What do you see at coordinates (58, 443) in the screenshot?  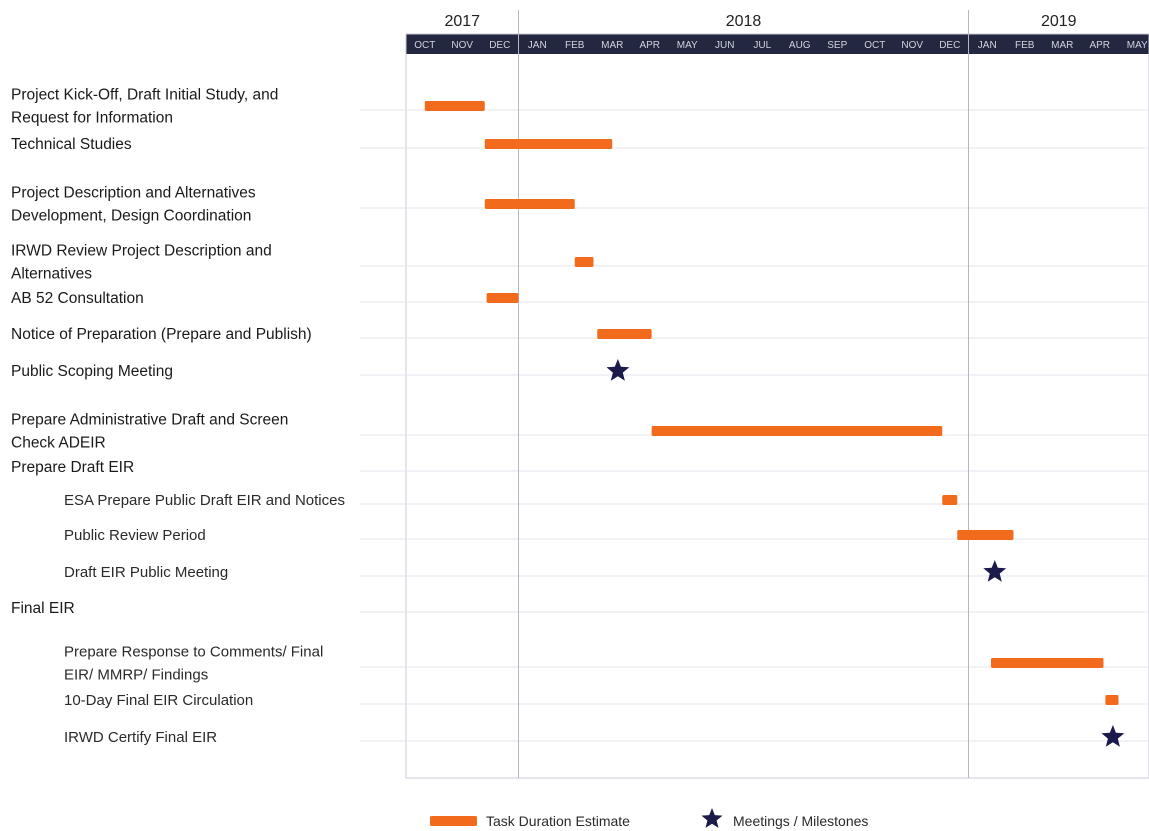 I see `task-label: Check ADEIR` at bounding box center [58, 443].